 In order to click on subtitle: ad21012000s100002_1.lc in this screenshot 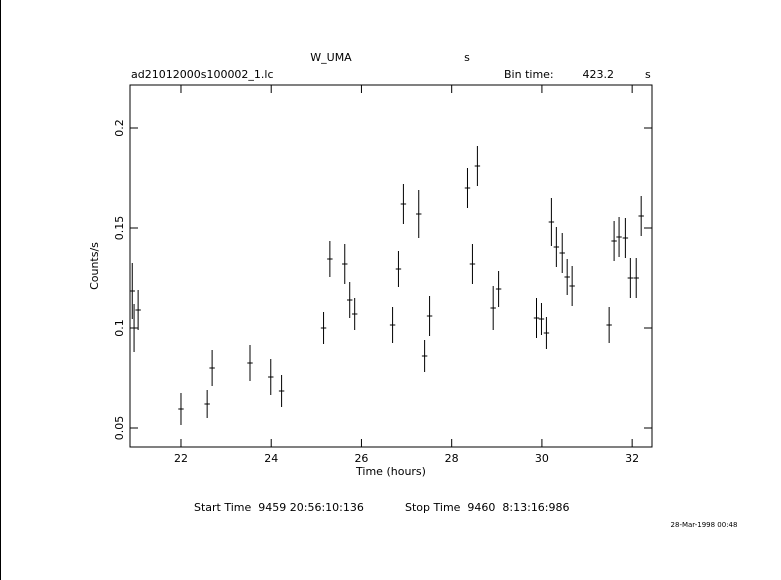, I will do `click(202, 74)`.